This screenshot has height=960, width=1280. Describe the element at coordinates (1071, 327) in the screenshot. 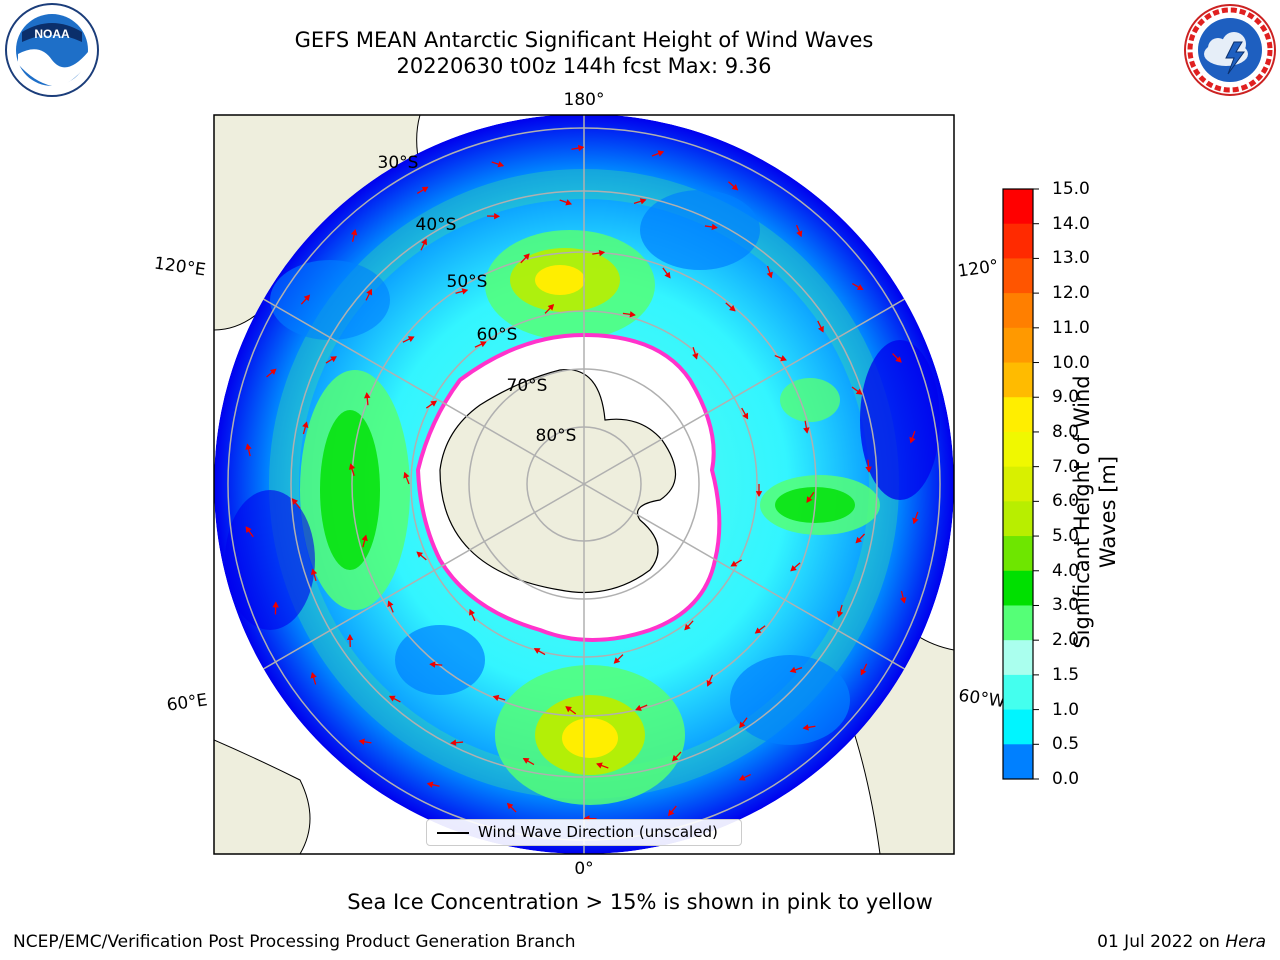

I see `colorbar-tick-label: 11.0` at that location.